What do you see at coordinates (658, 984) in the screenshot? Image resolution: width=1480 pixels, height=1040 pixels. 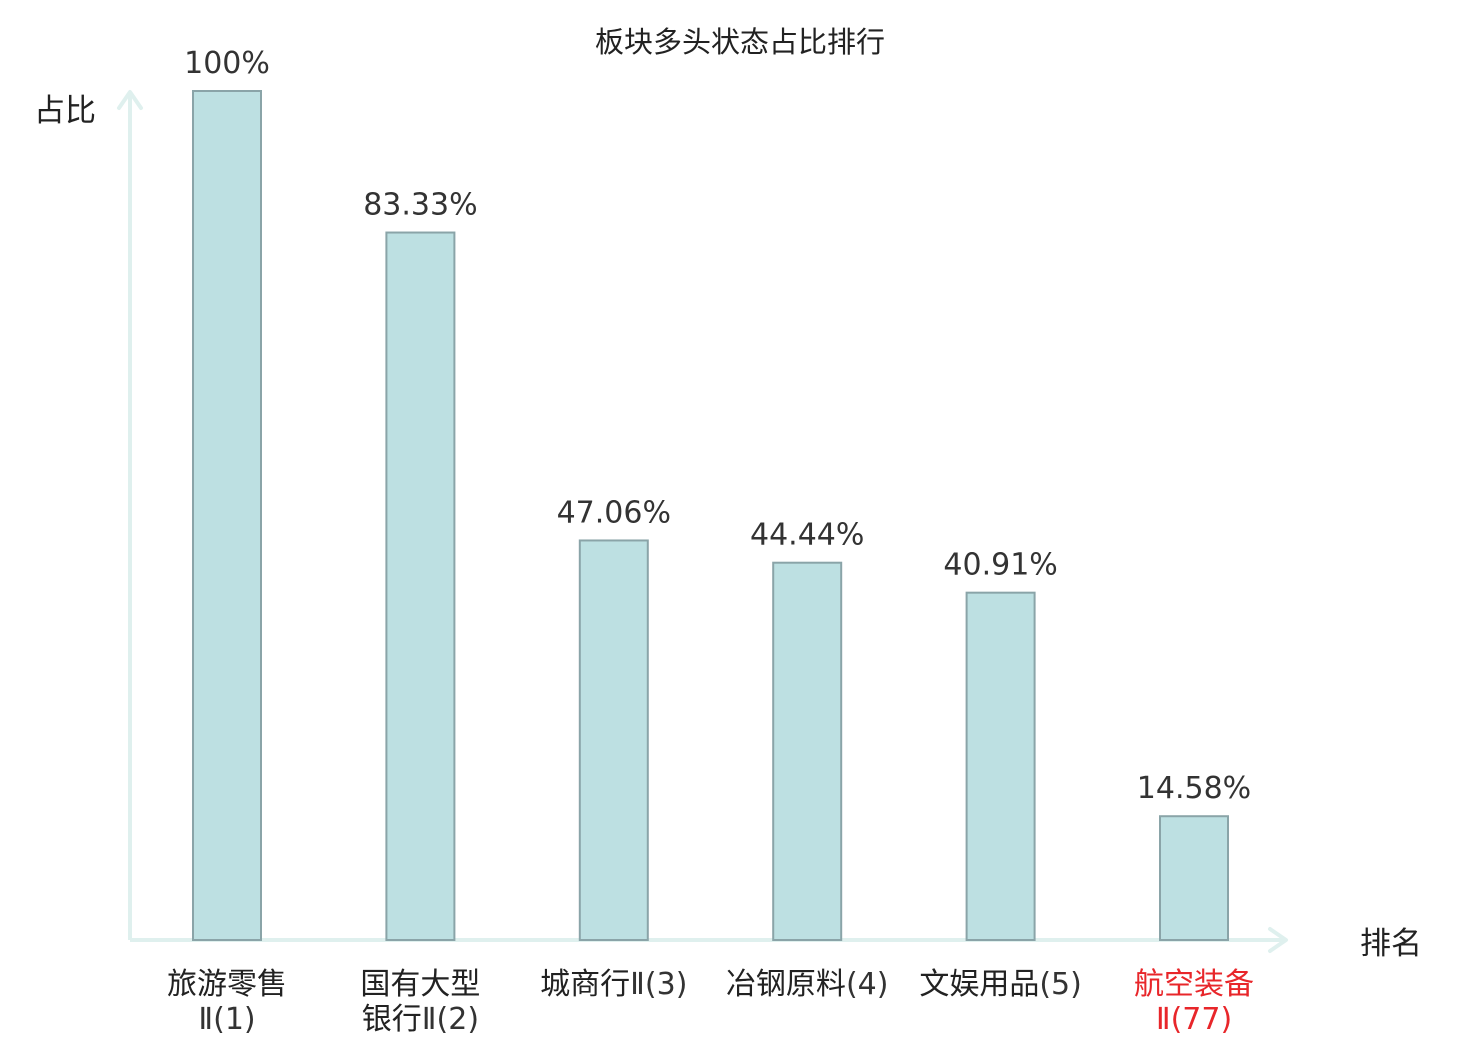 I see `category-label-segment: Ⅱ(3)` at bounding box center [658, 984].